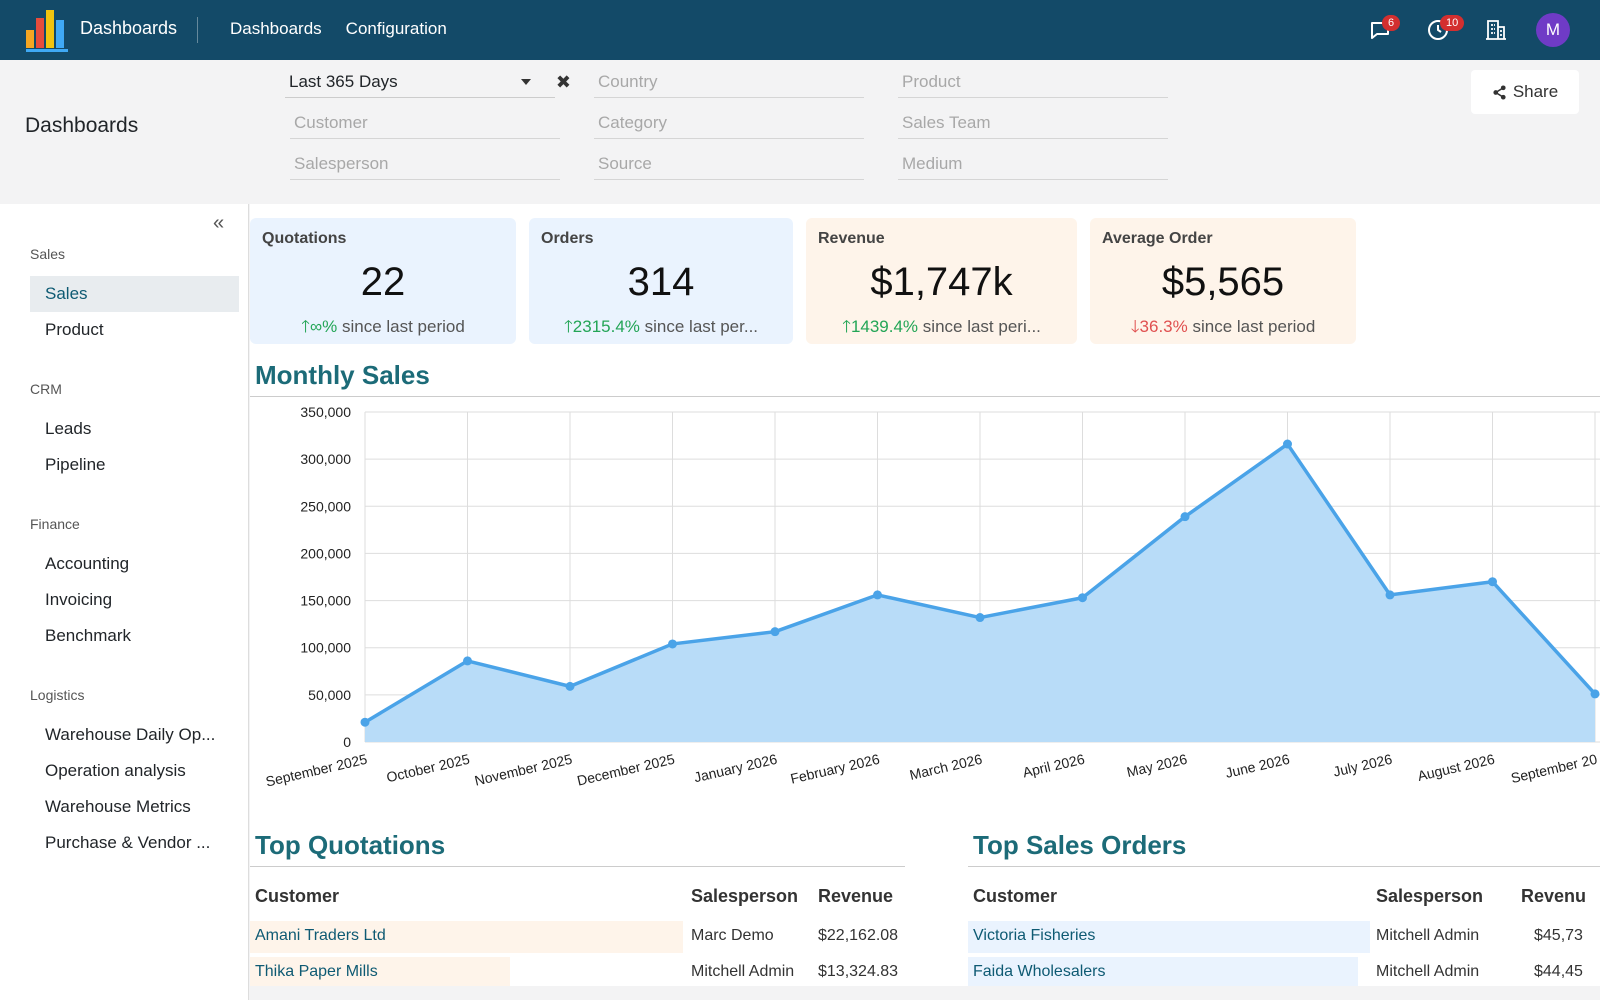 Image resolution: width=1600 pixels, height=1000 pixels. Describe the element at coordinates (343, 81) in the screenshot. I see `date-filter-value: Last 365 Days` at that location.